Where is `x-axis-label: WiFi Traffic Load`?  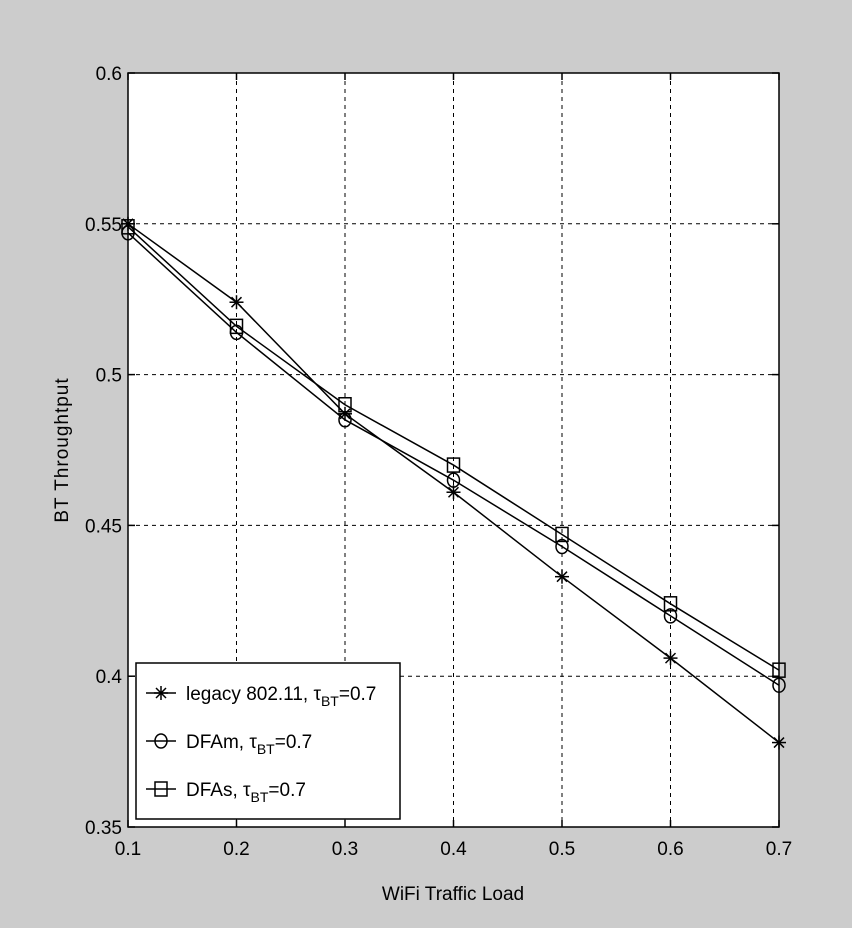
x-axis-label: WiFi Traffic Load is located at coordinates (453, 894).